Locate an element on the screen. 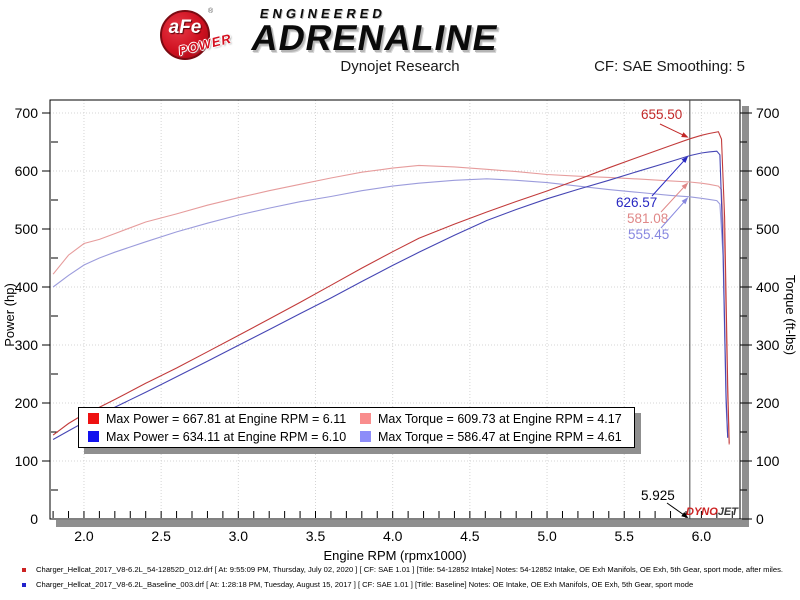 The height and width of the screenshot is (600, 800). chart-header-row: Dynojet Research CF: SAE Smoothing: 5 is located at coordinates (400, 68).